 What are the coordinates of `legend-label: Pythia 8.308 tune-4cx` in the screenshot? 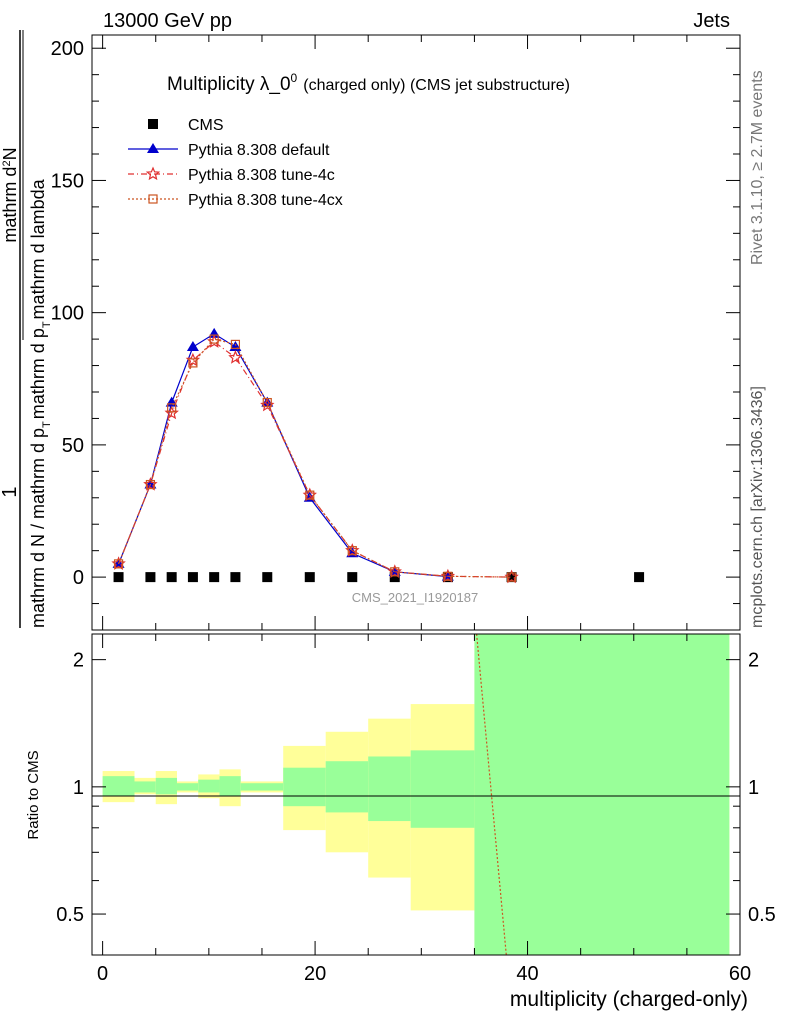 It's located at (265, 200).